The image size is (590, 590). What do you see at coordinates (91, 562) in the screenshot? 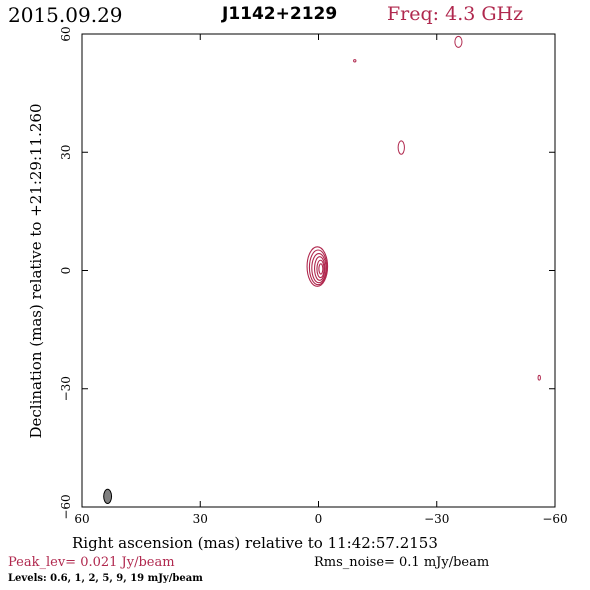
I see `peak-level: Peak_lev= 0.021 Jy/beam` at bounding box center [91, 562].